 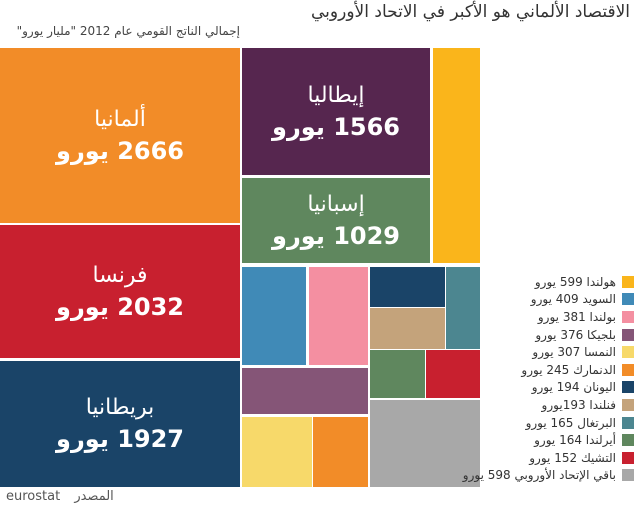 I want to click on cell-value: 1029 يورو, so click(x=336, y=235).